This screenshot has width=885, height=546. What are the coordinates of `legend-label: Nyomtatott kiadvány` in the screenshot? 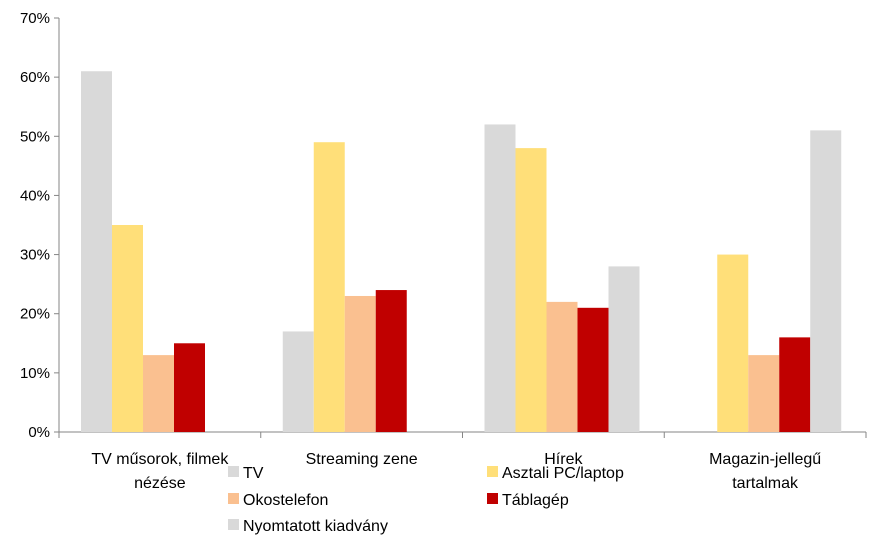 It's located at (315, 526).